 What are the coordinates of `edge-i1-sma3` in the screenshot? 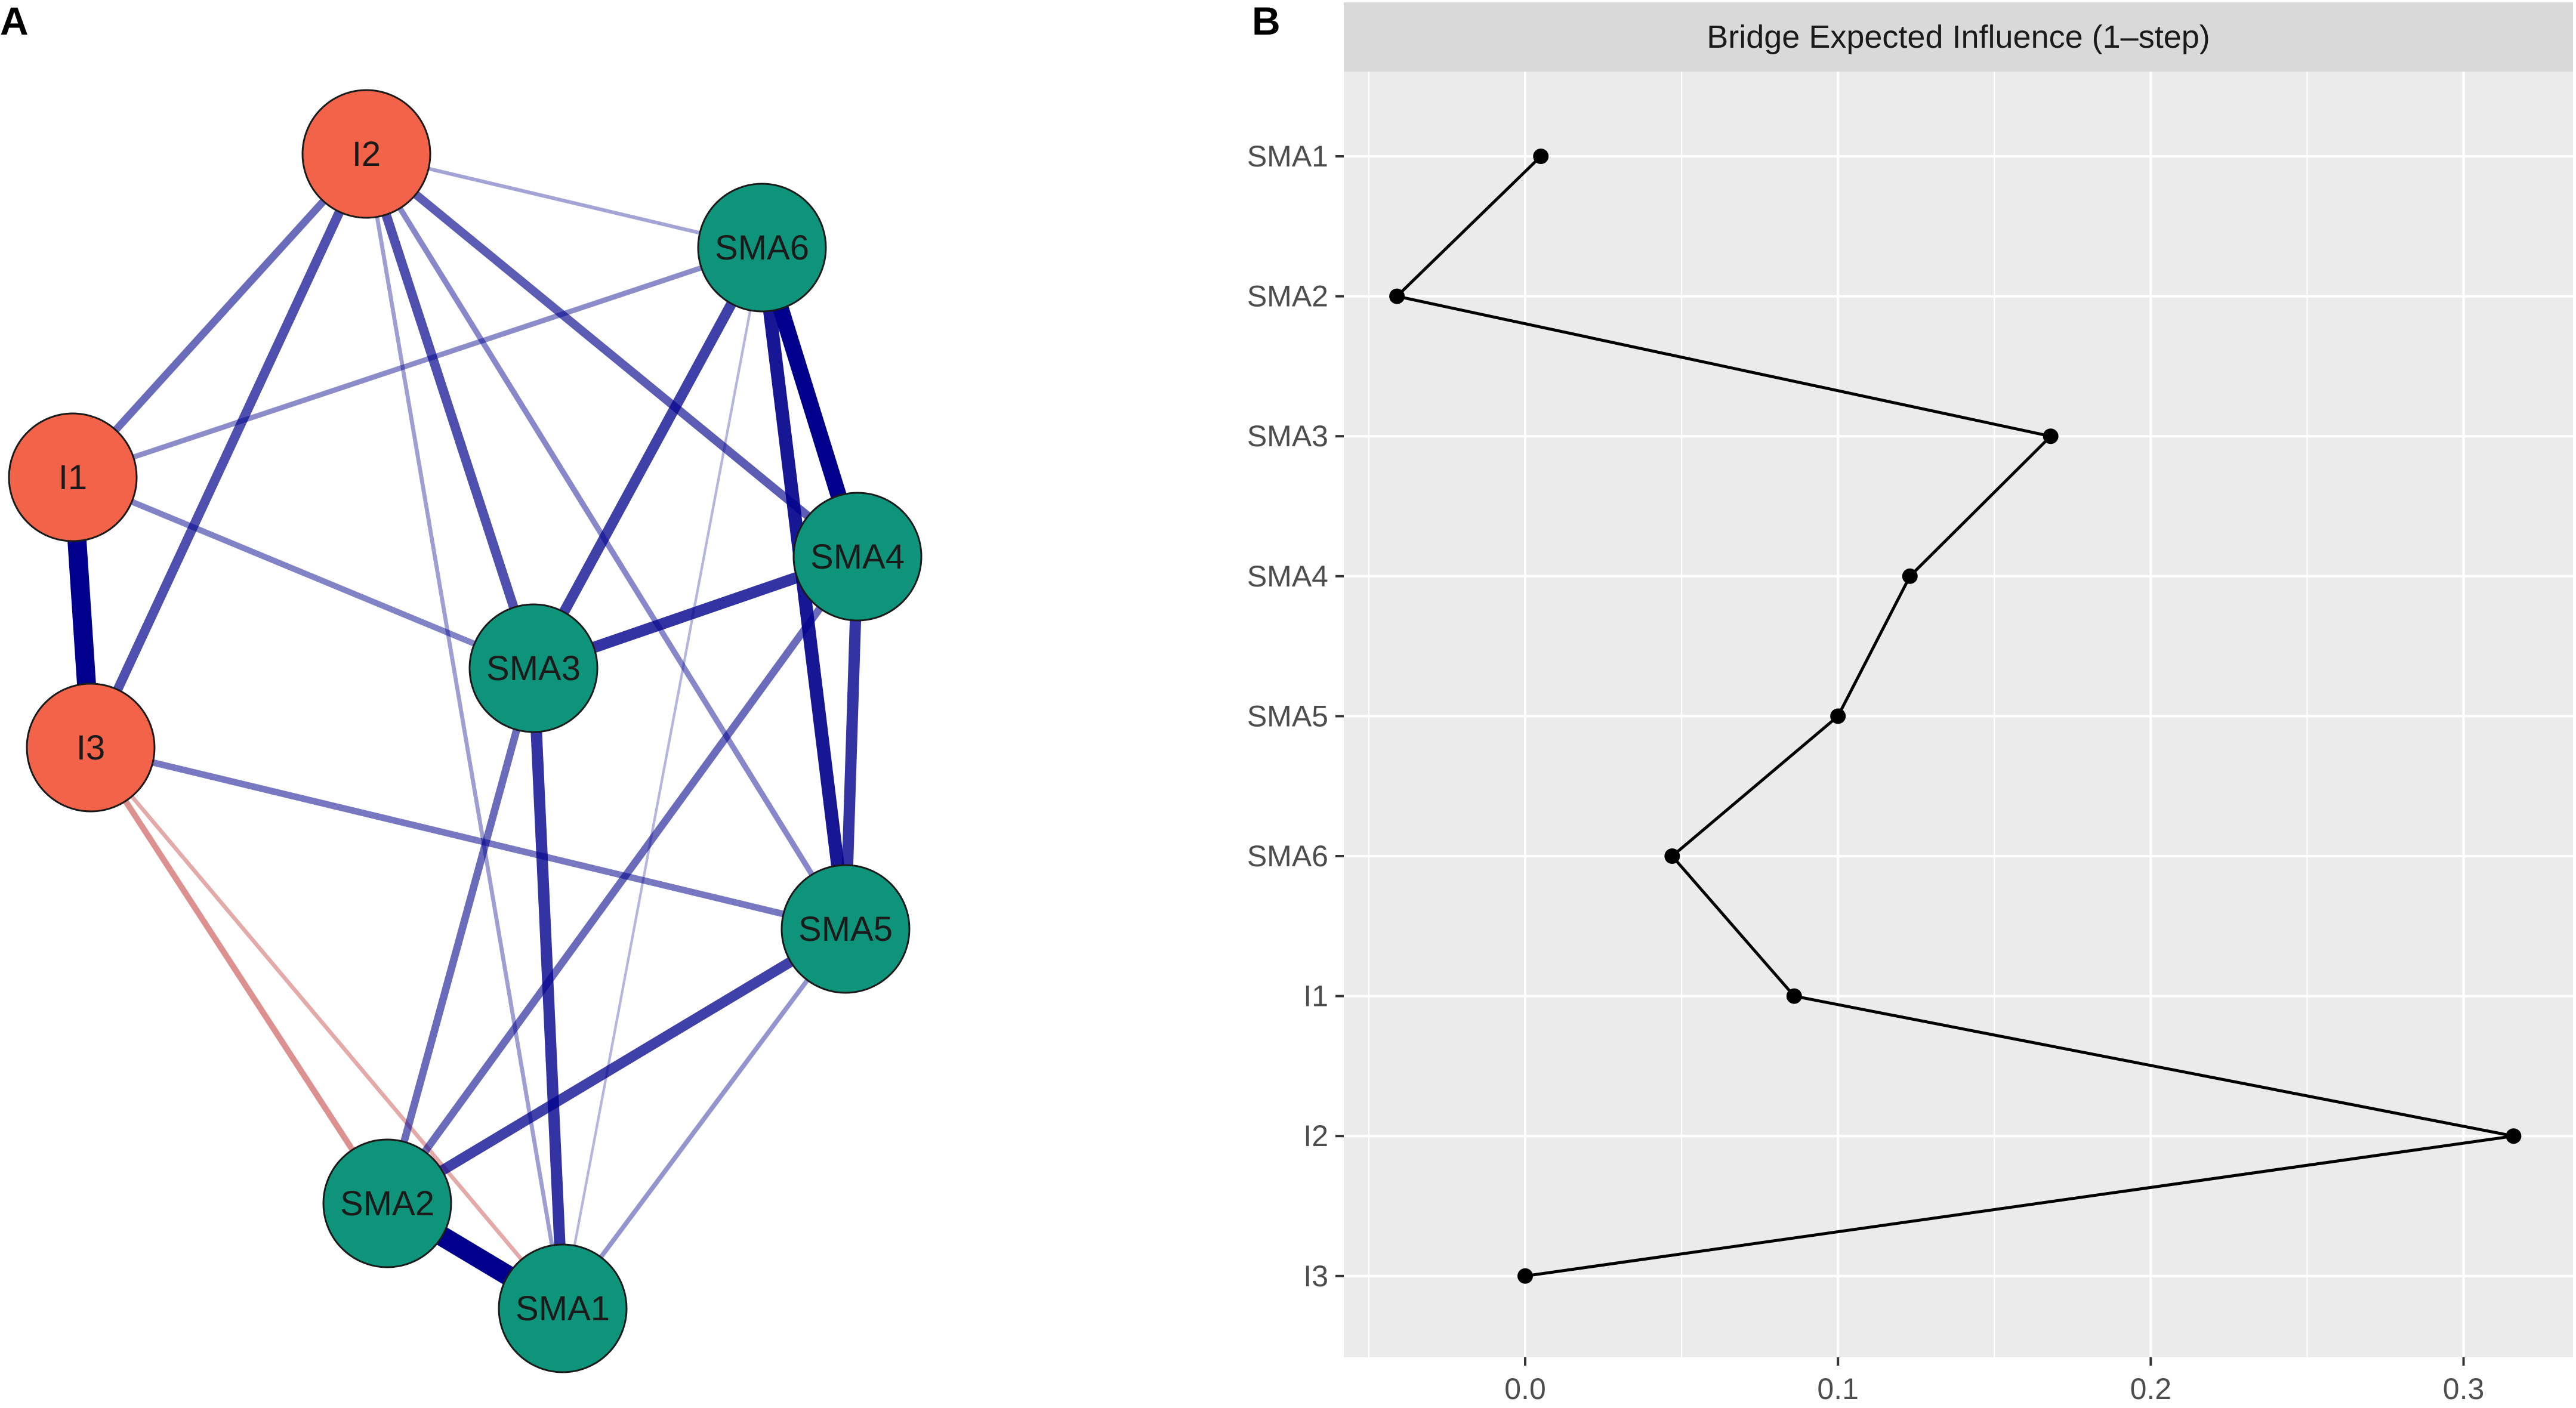 It's located at (303, 572).